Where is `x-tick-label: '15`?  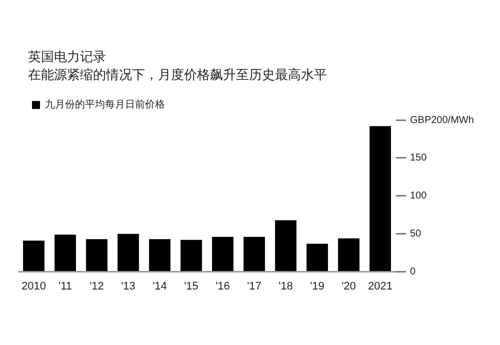
x-tick-label: '15 is located at coordinates (191, 286).